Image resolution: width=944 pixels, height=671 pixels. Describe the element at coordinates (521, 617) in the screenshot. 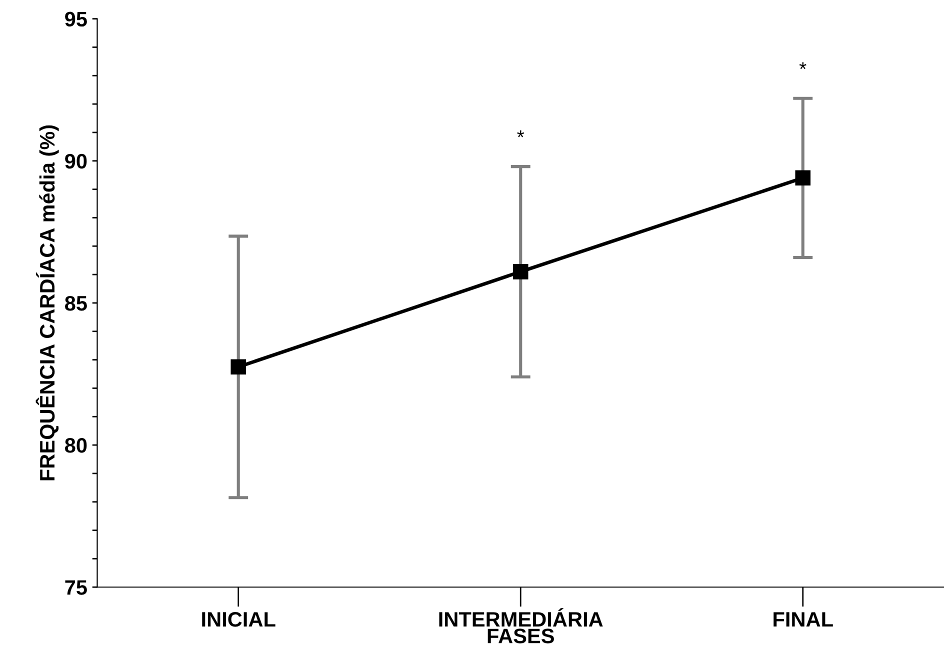

I see `x-tick-label: INTERMEDIÁRIA` at that location.